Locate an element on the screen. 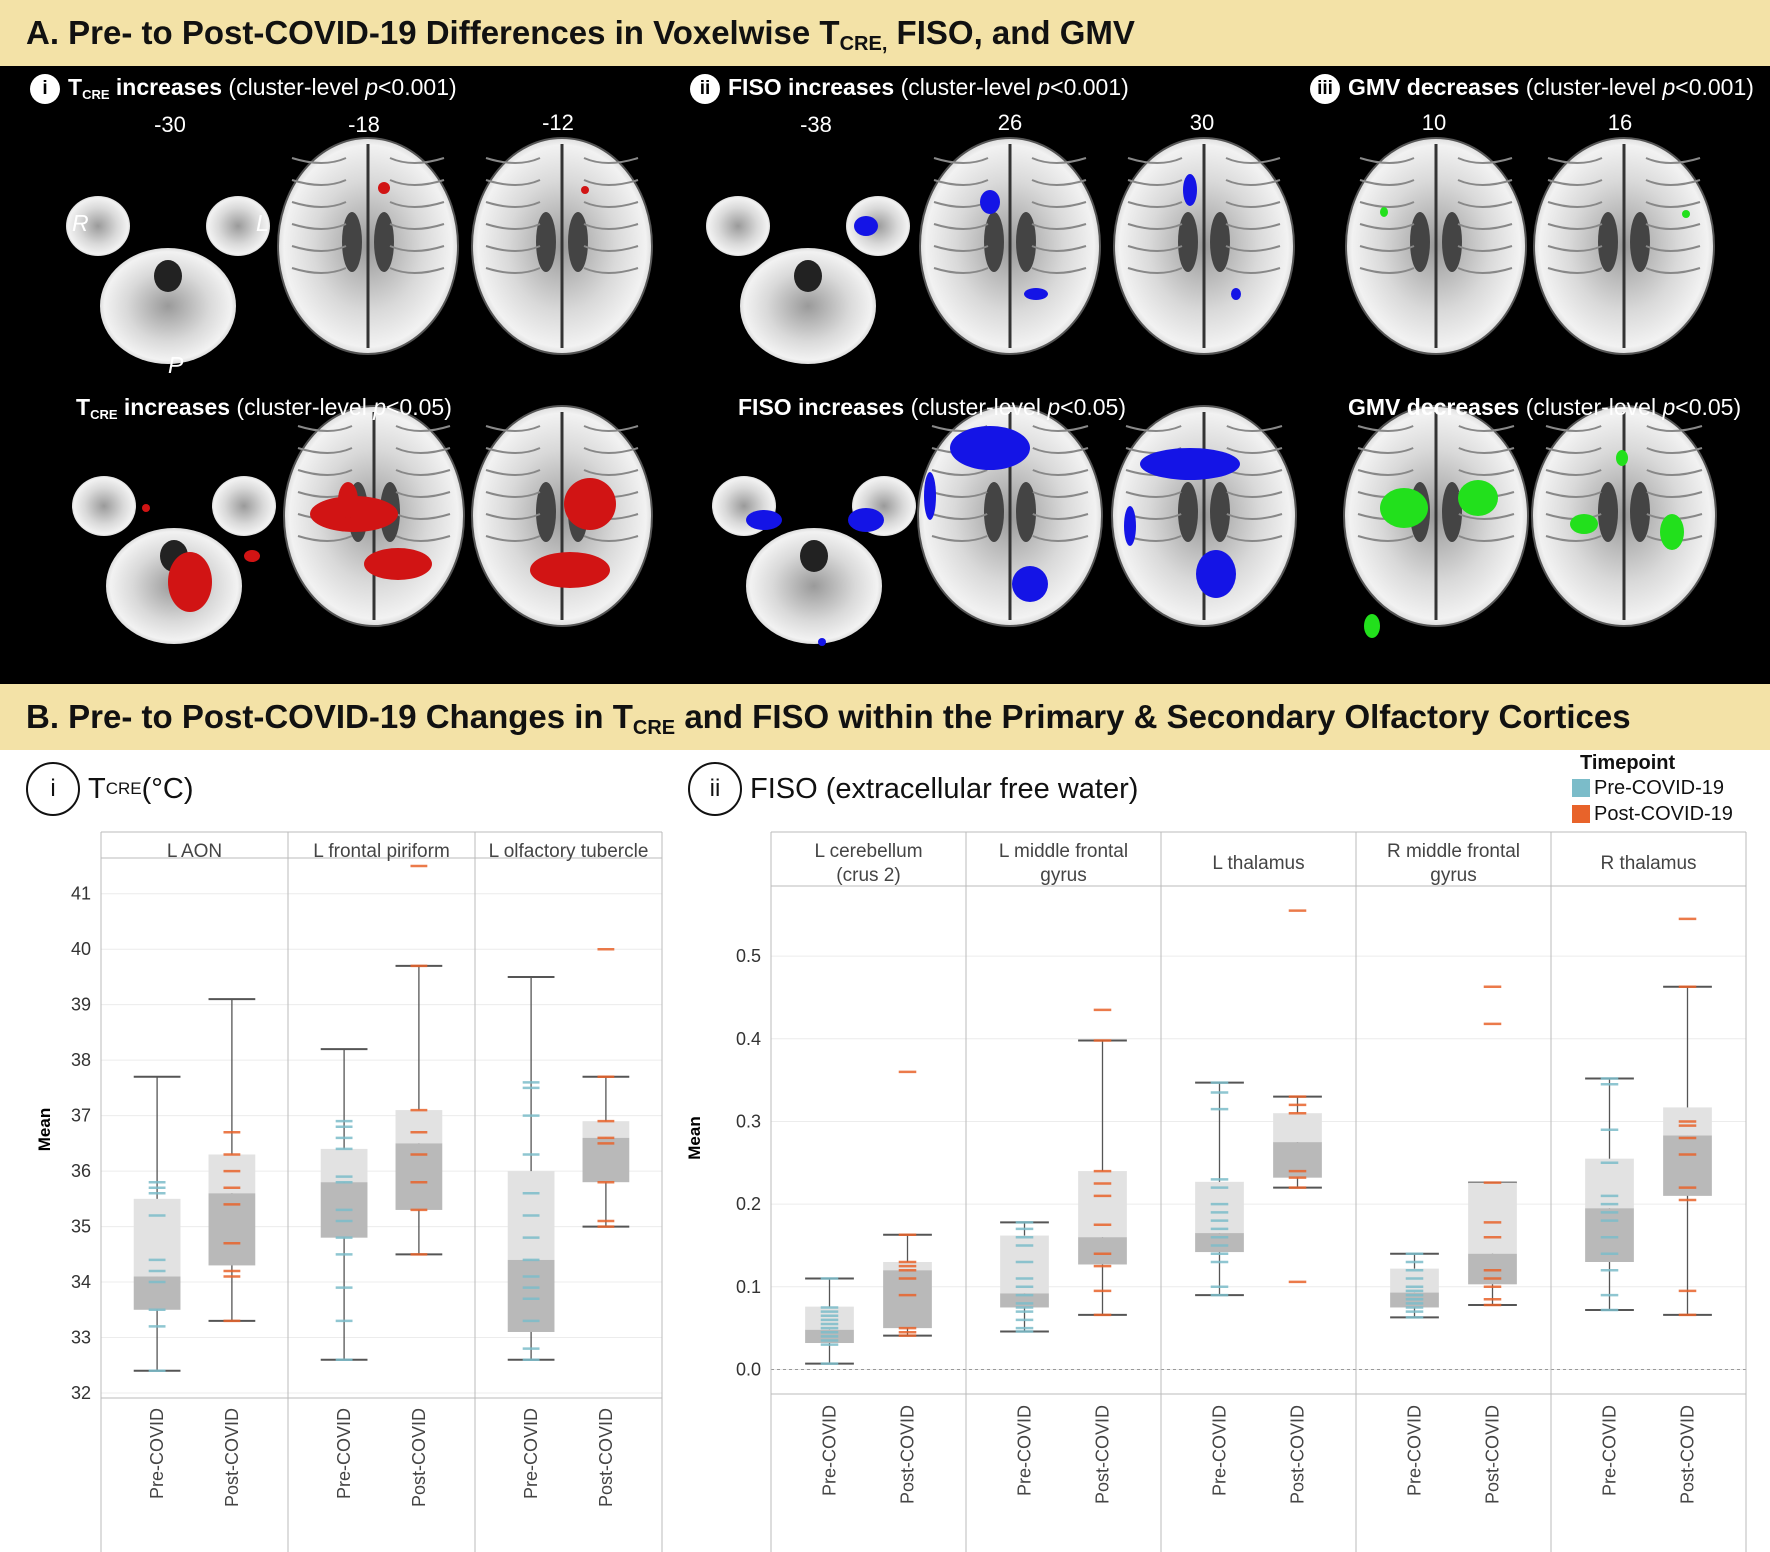 The height and width of the screenshot is (1552, 1770). facet-title: L AON is located at coordinates (194, 851).